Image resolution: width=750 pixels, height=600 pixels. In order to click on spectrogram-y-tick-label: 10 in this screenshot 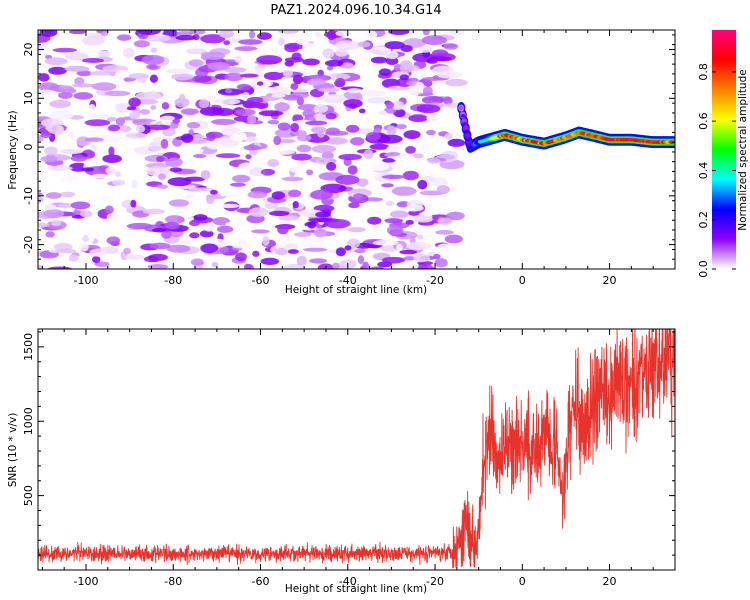, I will do `click(28, 98)`.